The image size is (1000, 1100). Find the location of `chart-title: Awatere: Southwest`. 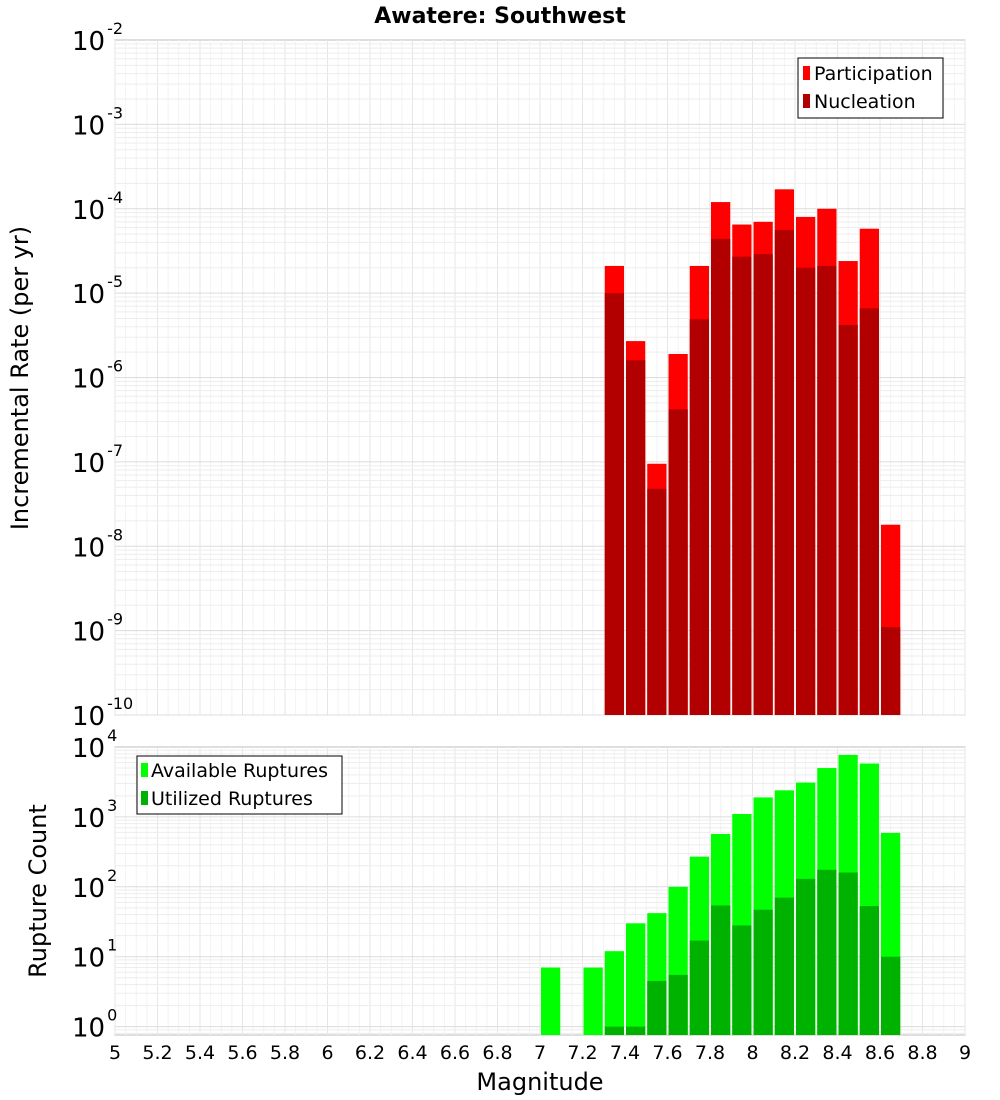

chart-title: Awatere: Southwest is located at coordinates (500, 16).